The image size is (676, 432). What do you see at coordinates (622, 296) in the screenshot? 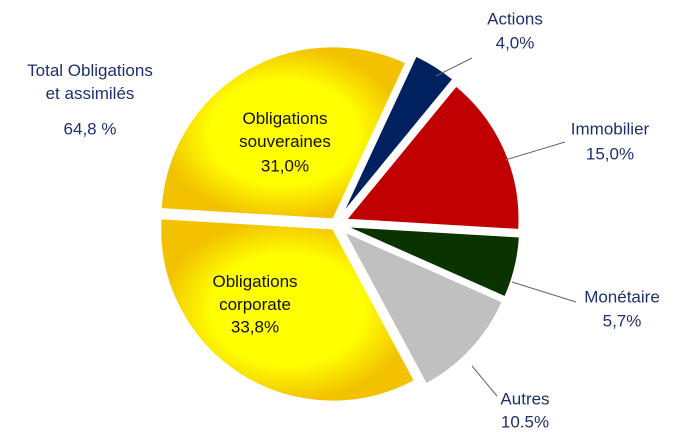
I see `category-label: Monétaire` at bounding box center [622, 296].